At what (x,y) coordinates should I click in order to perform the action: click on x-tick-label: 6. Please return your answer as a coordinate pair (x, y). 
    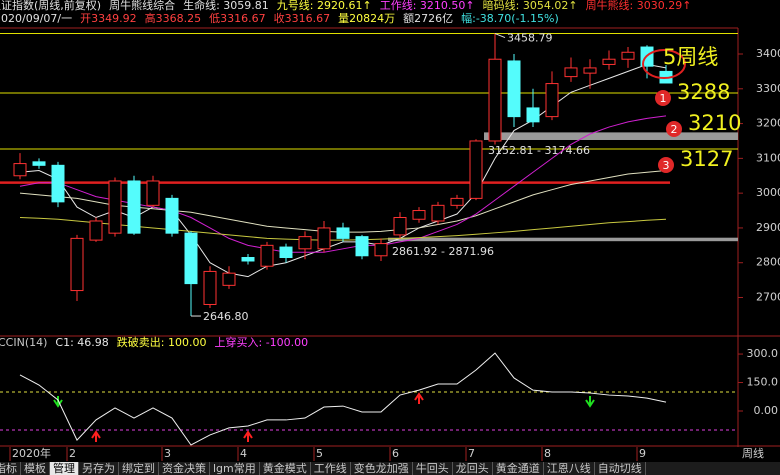
    Looking at the image, I should click on (395, 453).